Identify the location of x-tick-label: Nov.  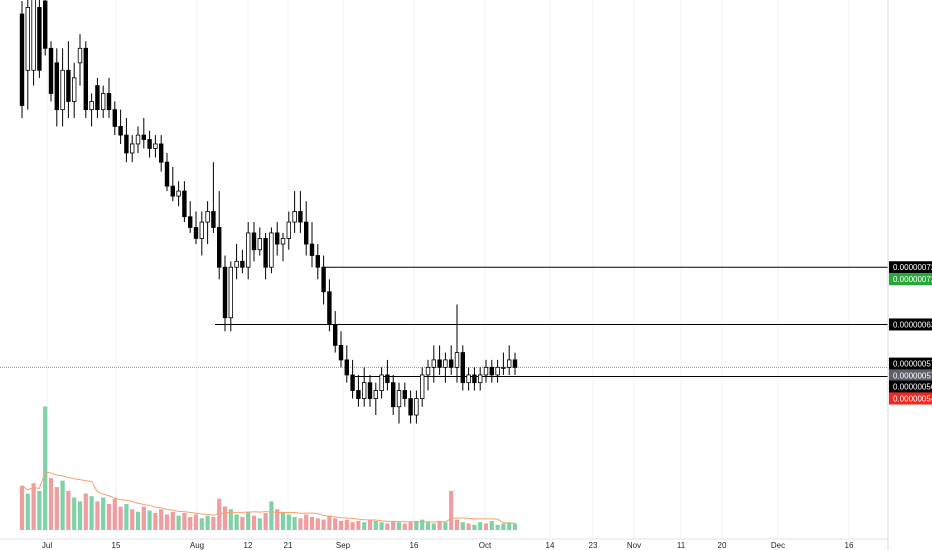
(634, 545).